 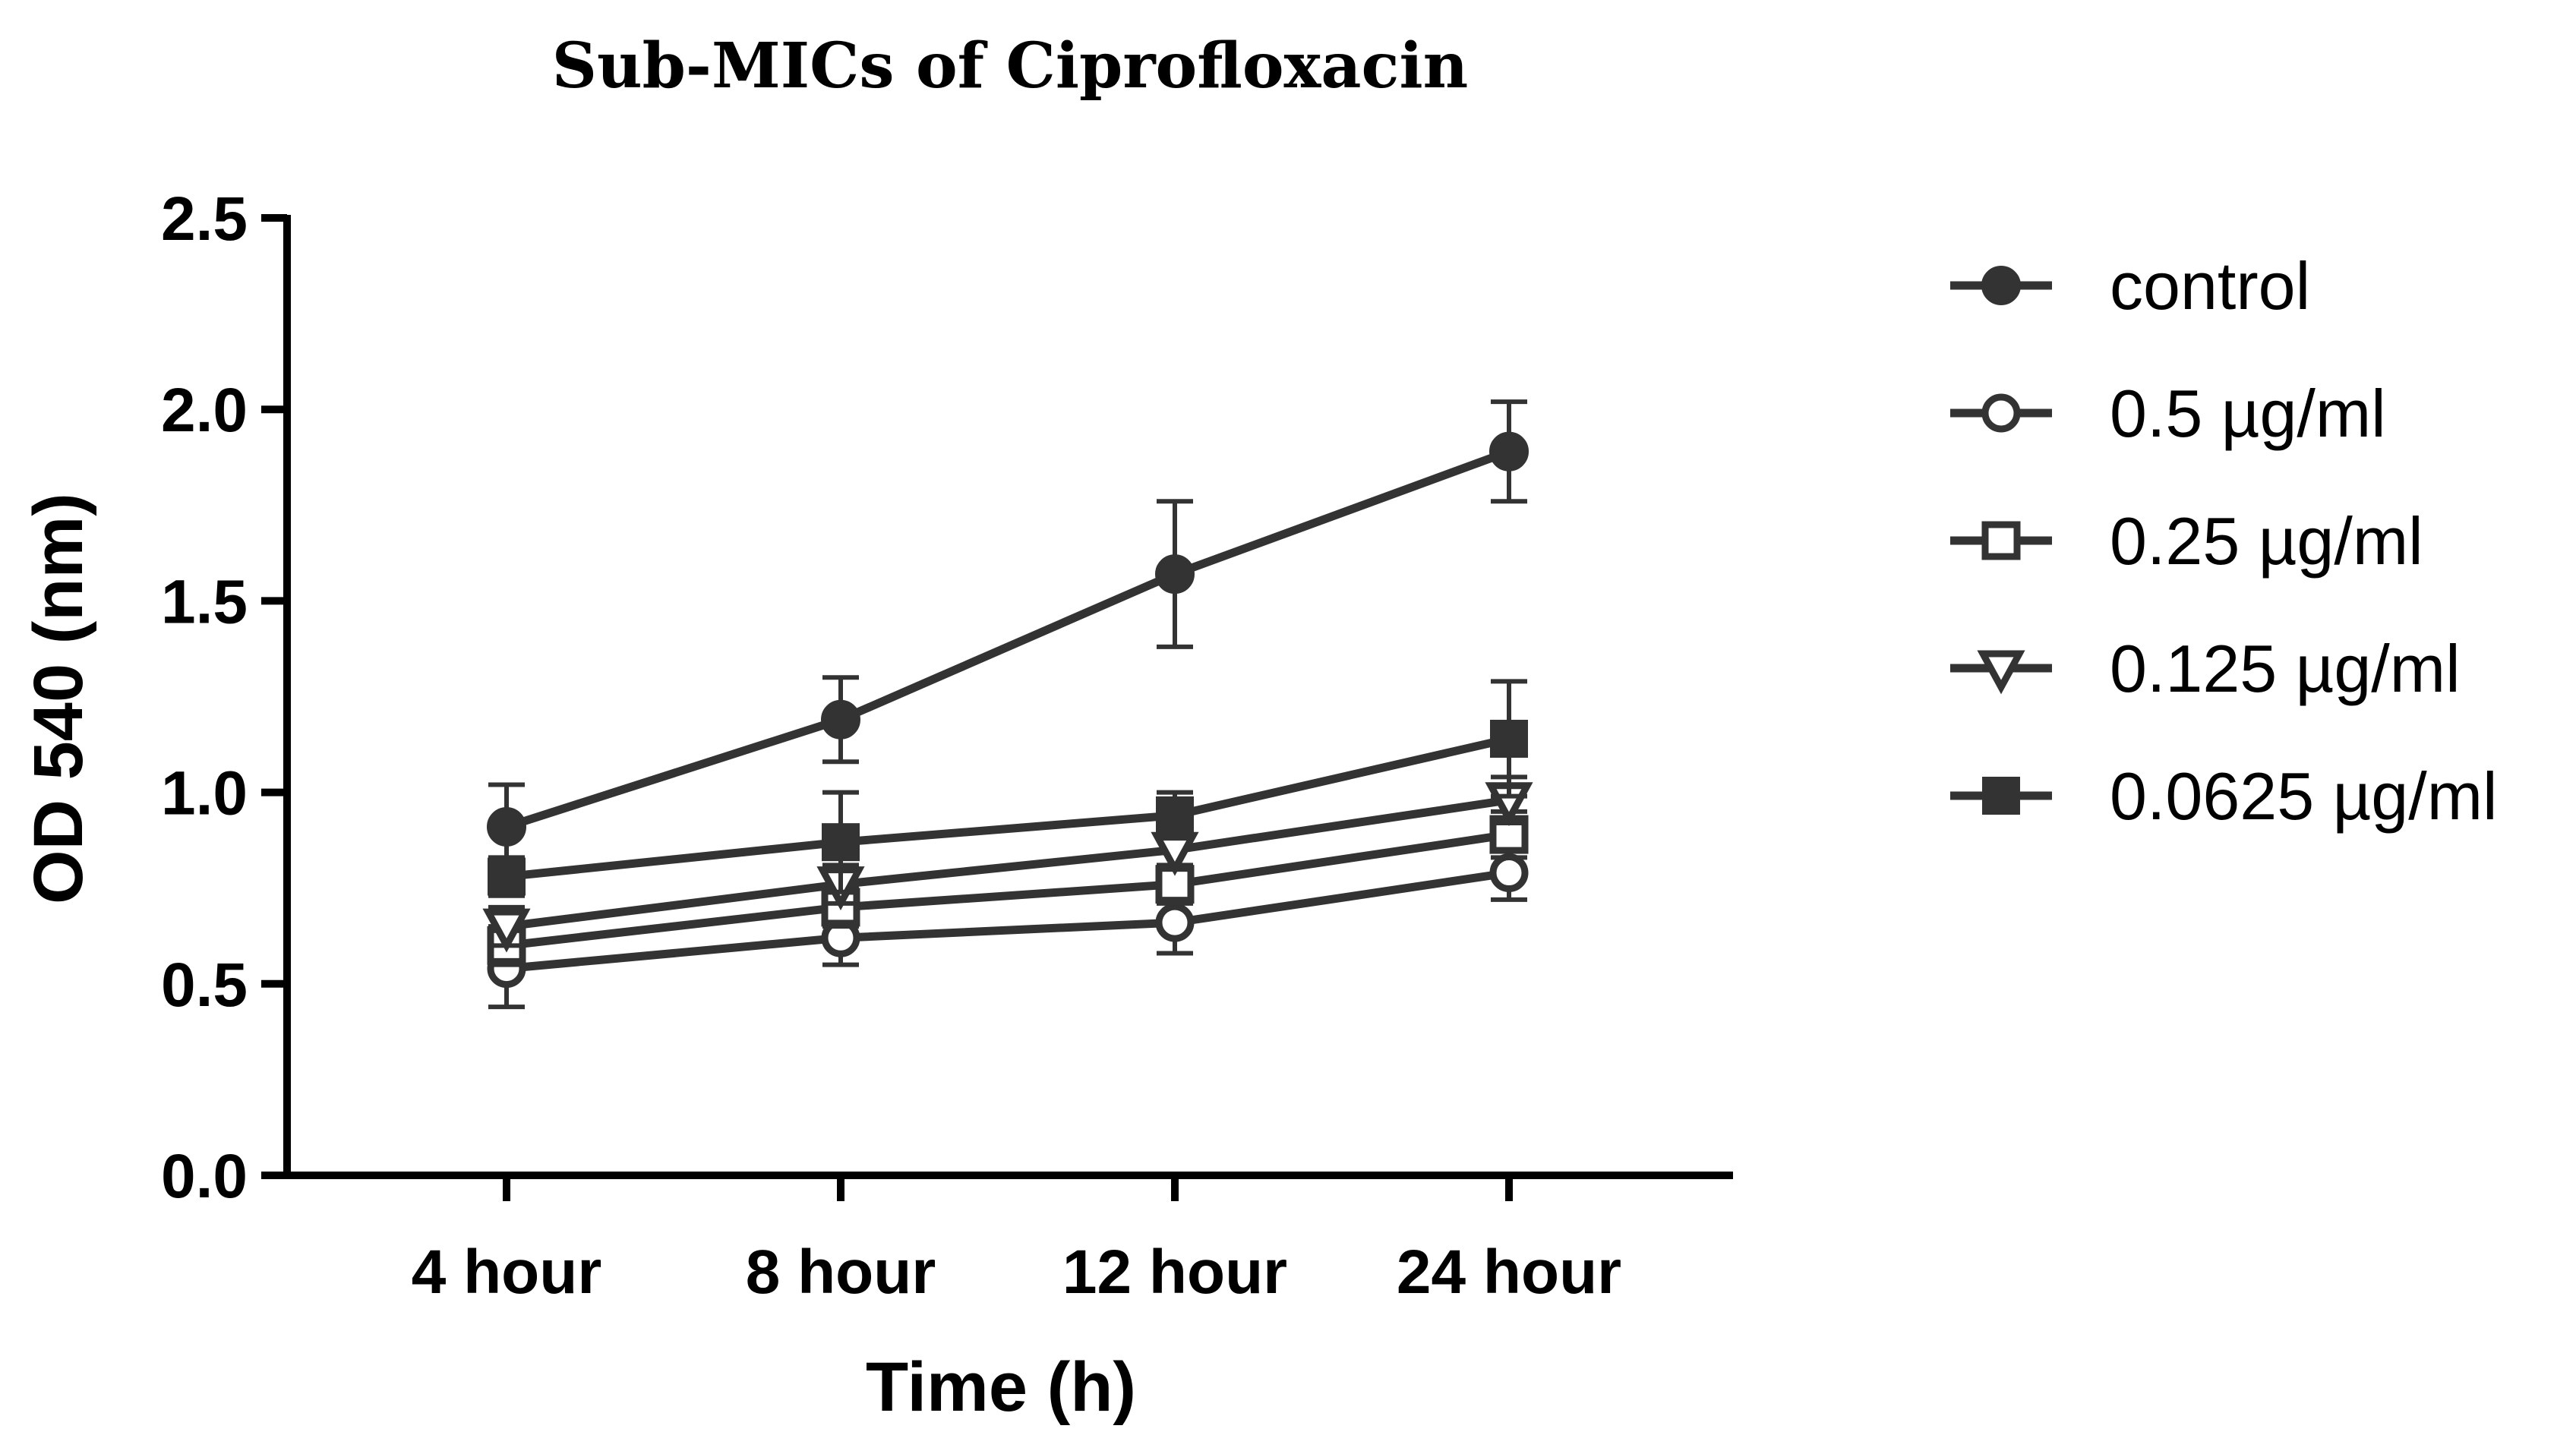 I want to click on x-axis-label: Time (h), so click(x=1001, y=1387).